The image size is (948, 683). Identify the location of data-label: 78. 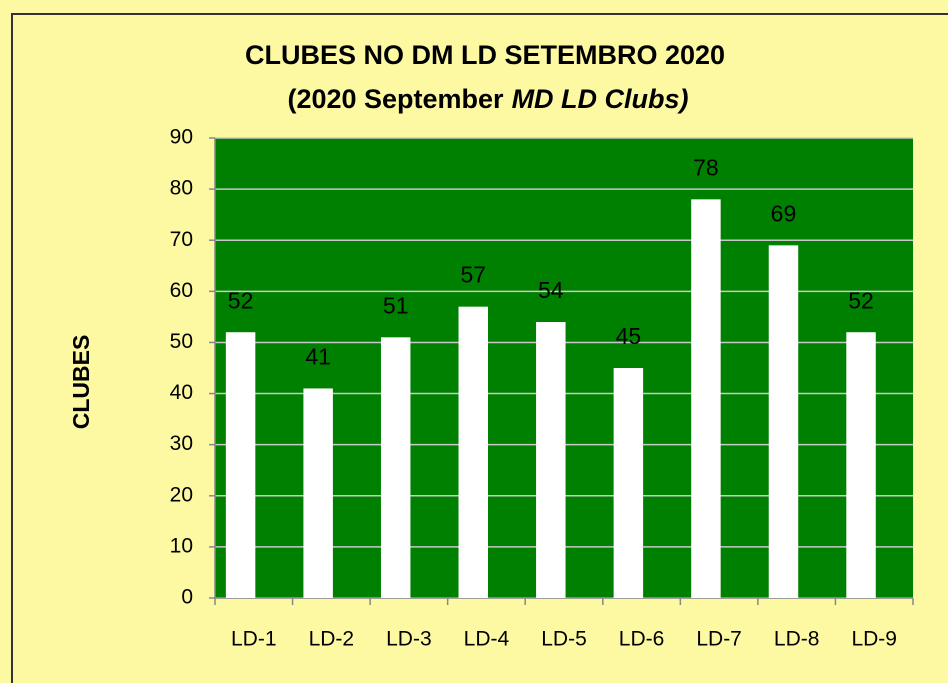
(706, 167).